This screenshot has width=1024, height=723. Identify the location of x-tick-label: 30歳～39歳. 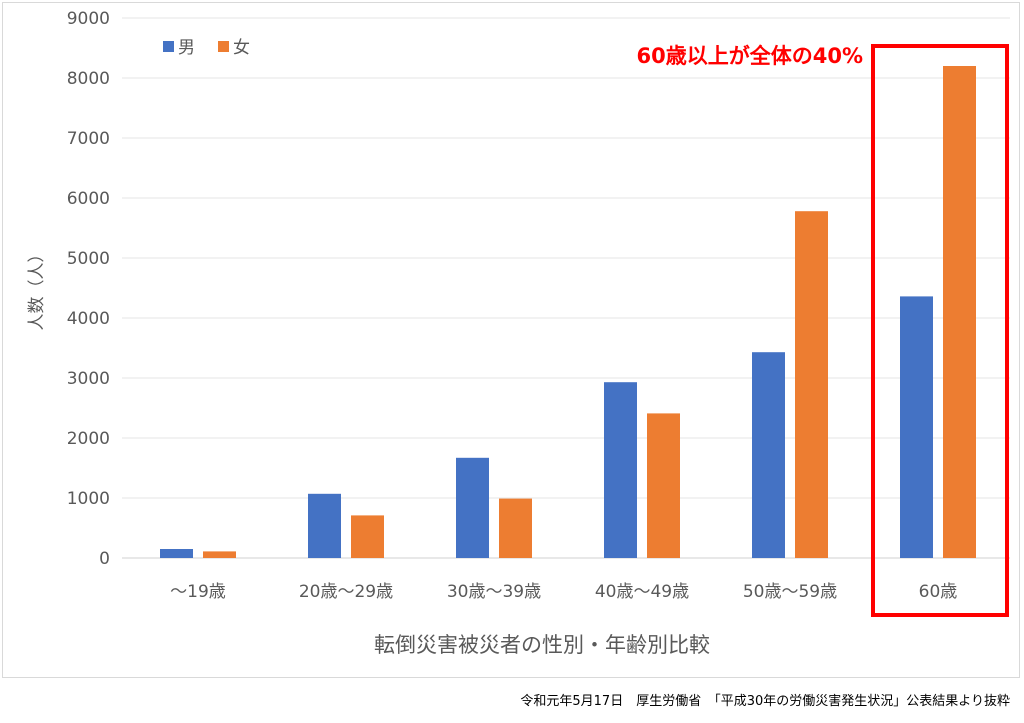
(494, 592).